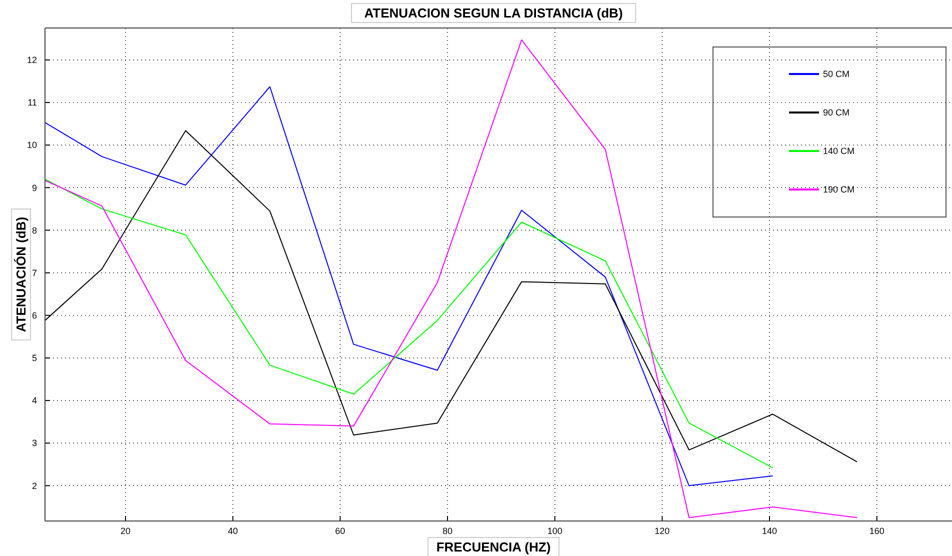 The image size is (952, 556). What do you see at coordinates (493, 547) in the screenshot?
I see `x-axis-title: FRECUENCIA (HZ)` at bounding box center [493, 547].